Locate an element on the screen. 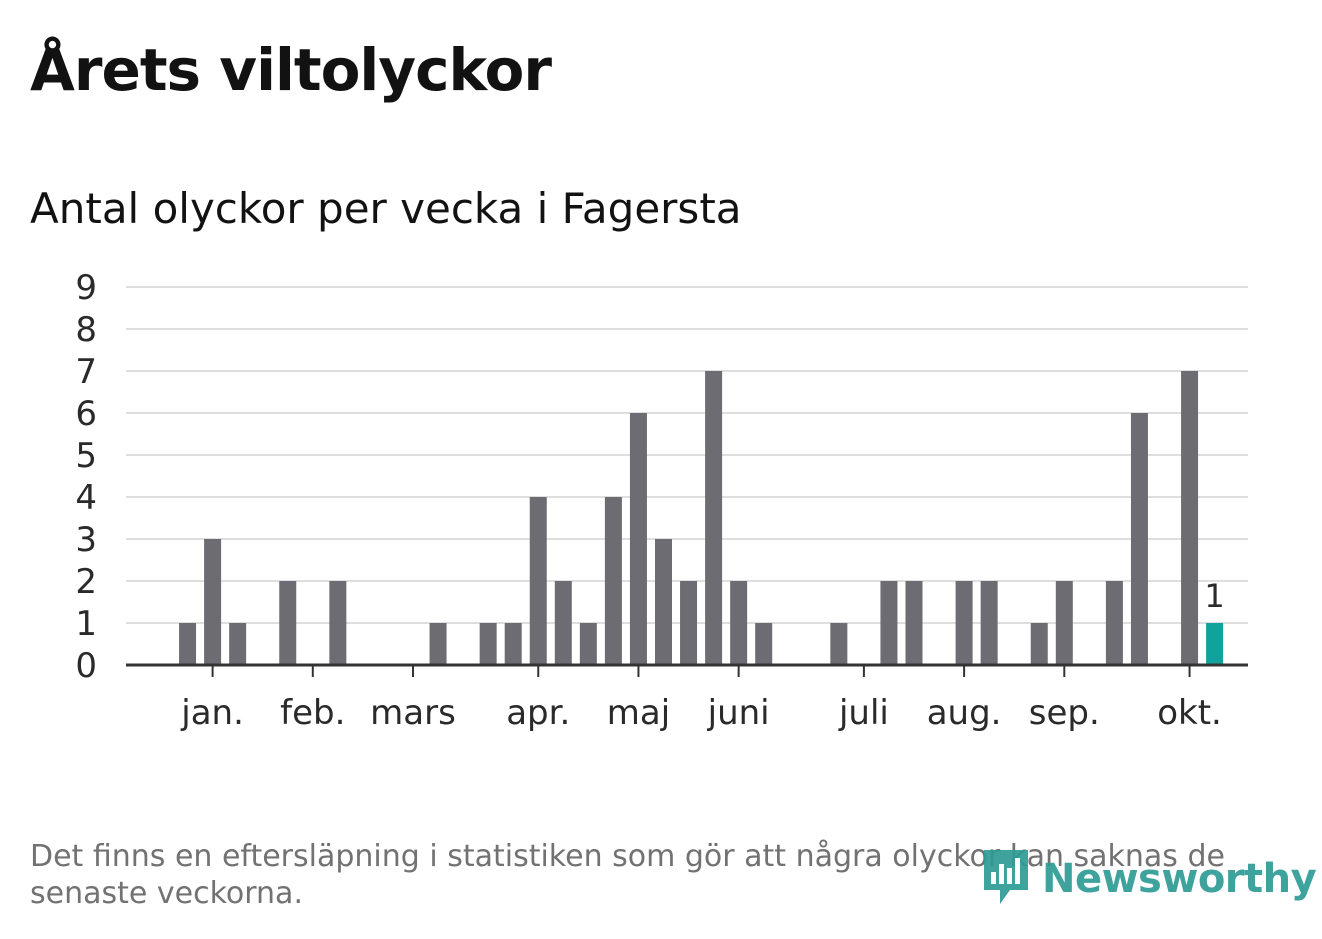  y-tick-label: 9 is located at coordinates (86, 288).